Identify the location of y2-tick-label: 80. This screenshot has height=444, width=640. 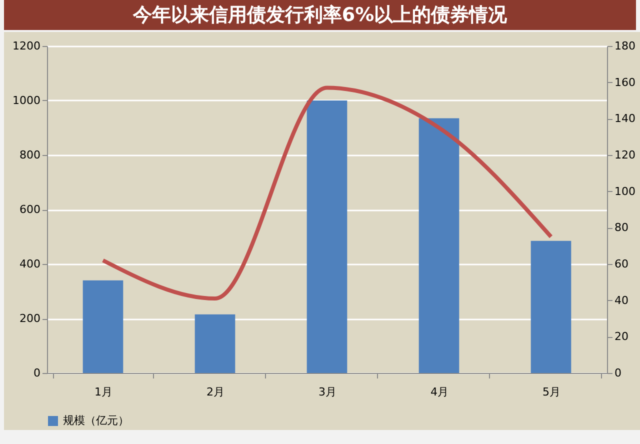
(621, 227).